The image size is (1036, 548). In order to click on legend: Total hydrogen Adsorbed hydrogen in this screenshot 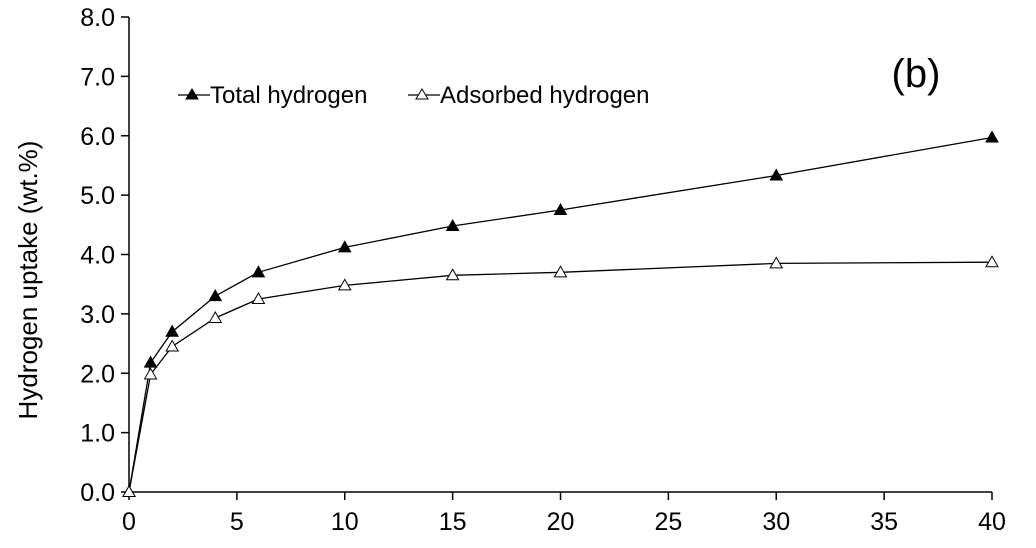, I will do `click(413, 95)`.